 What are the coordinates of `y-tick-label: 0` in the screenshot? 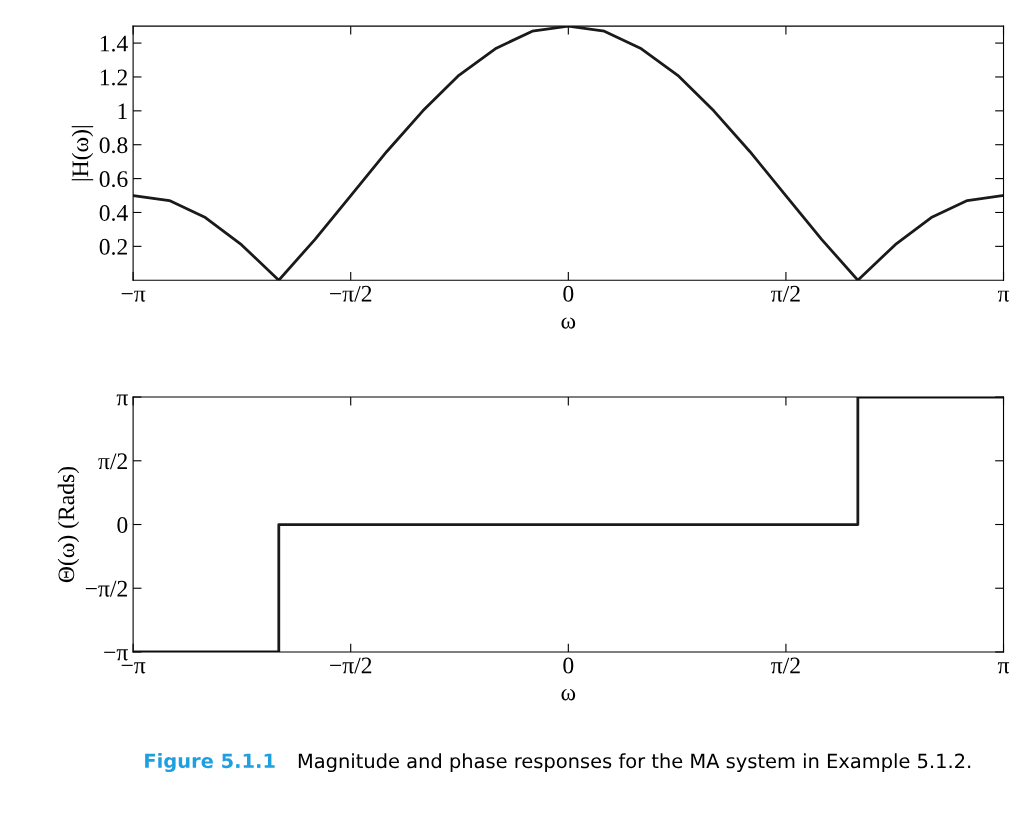 It's located at (122, 525).